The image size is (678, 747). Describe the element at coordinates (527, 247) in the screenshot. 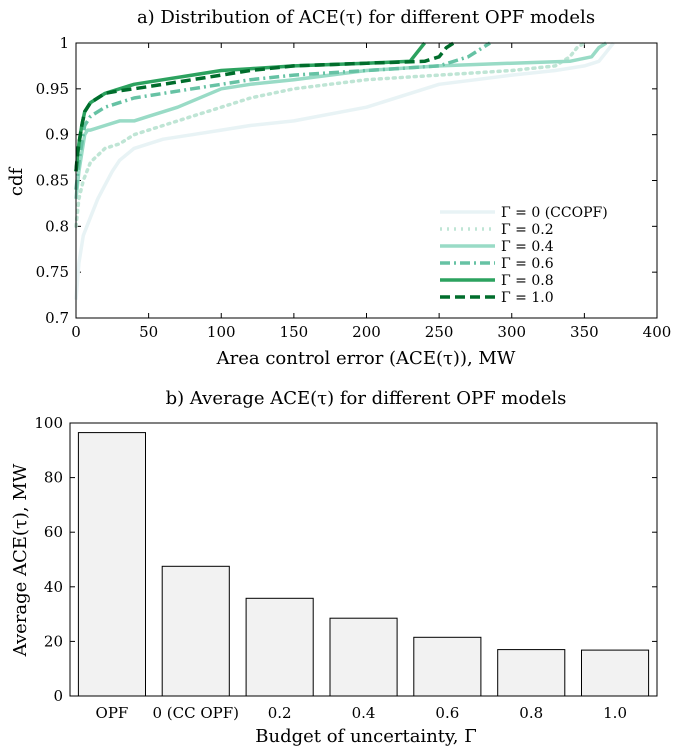

I see `legend-label-2: Γ = 0.4` at that location.